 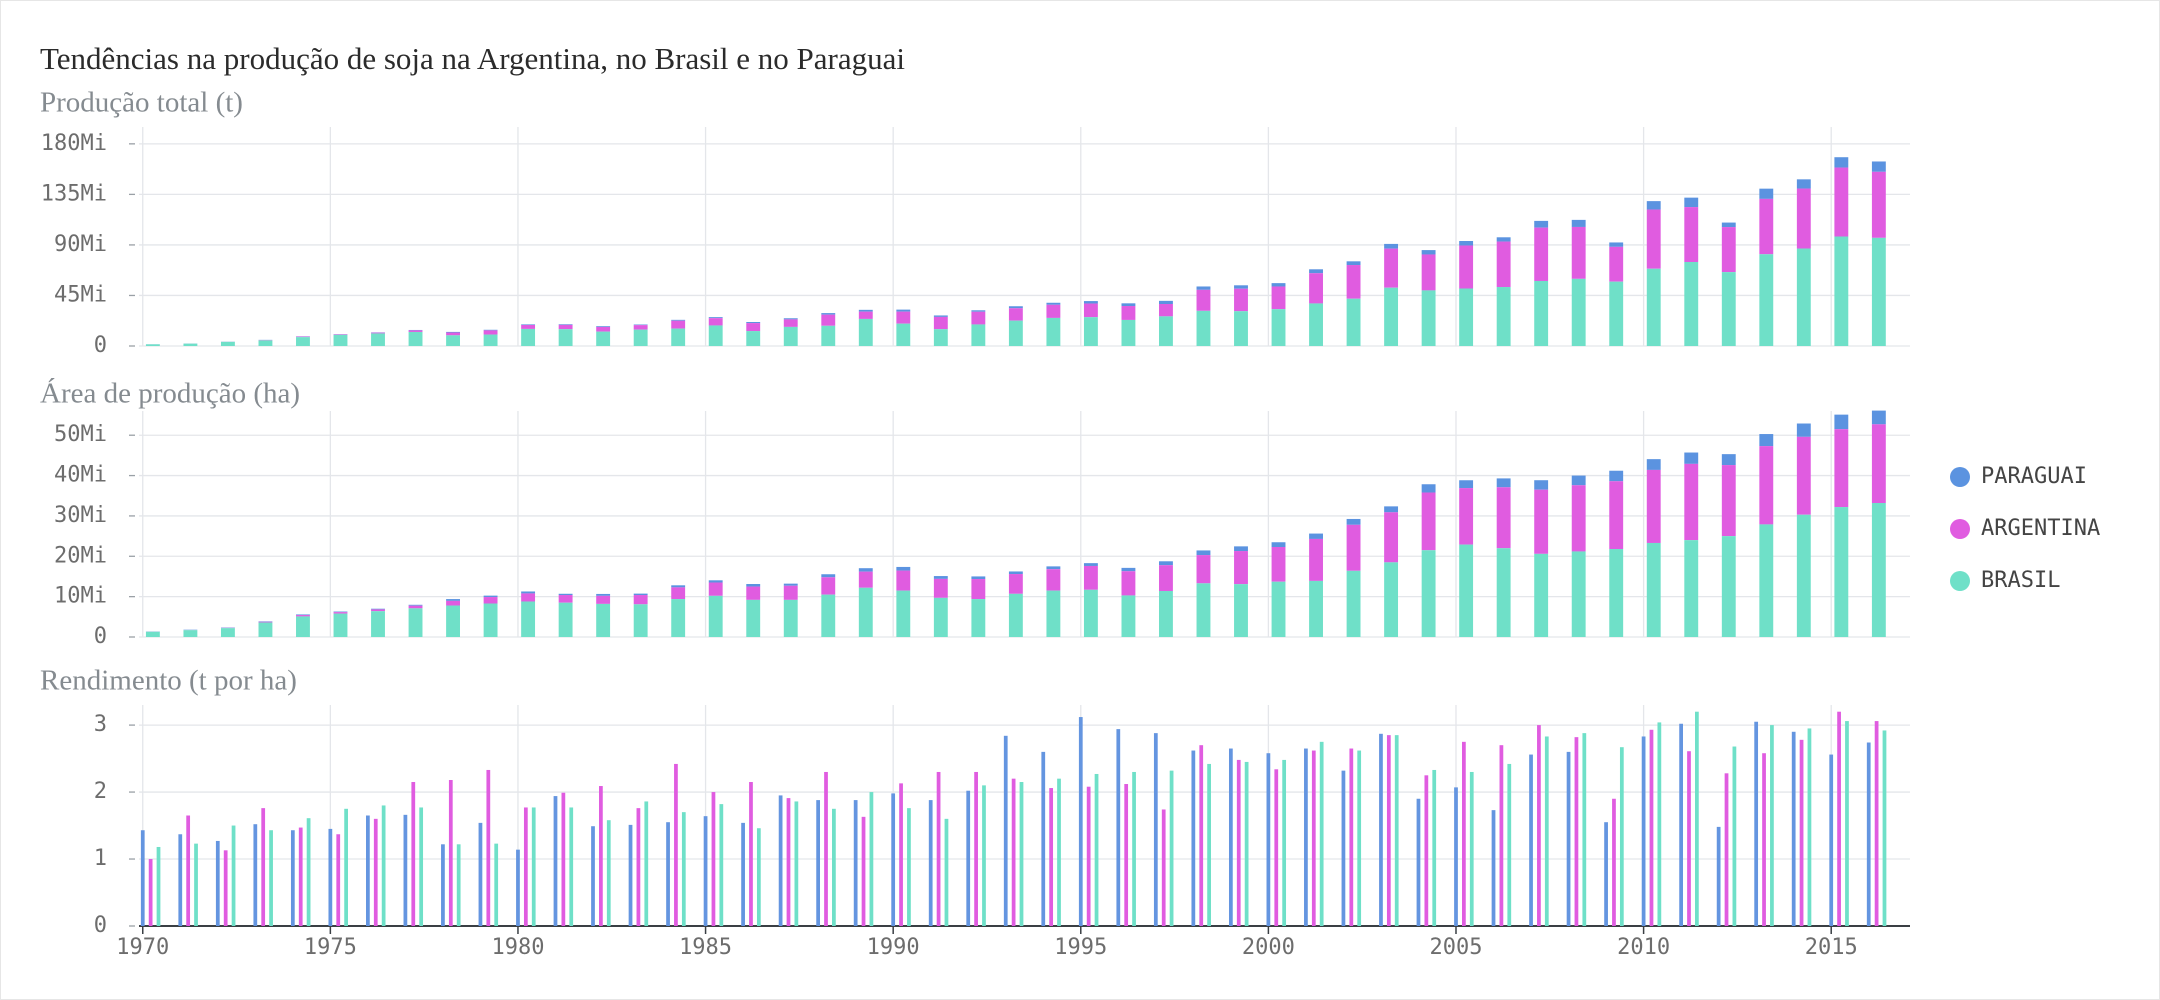 I want to click on legend-swatch, so click(x=1960, y=477).